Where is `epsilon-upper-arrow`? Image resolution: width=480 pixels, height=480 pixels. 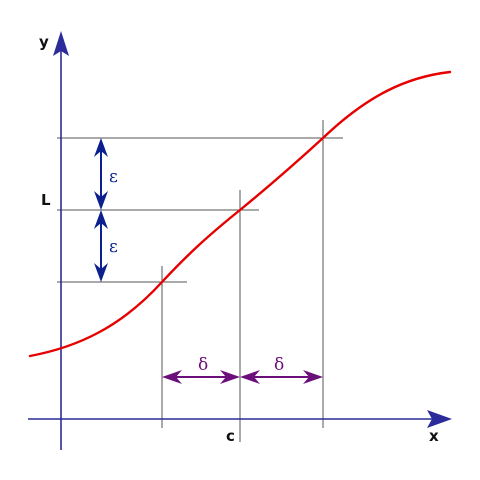 epsilon-upper-arrow is located at coordinates (101, 174).